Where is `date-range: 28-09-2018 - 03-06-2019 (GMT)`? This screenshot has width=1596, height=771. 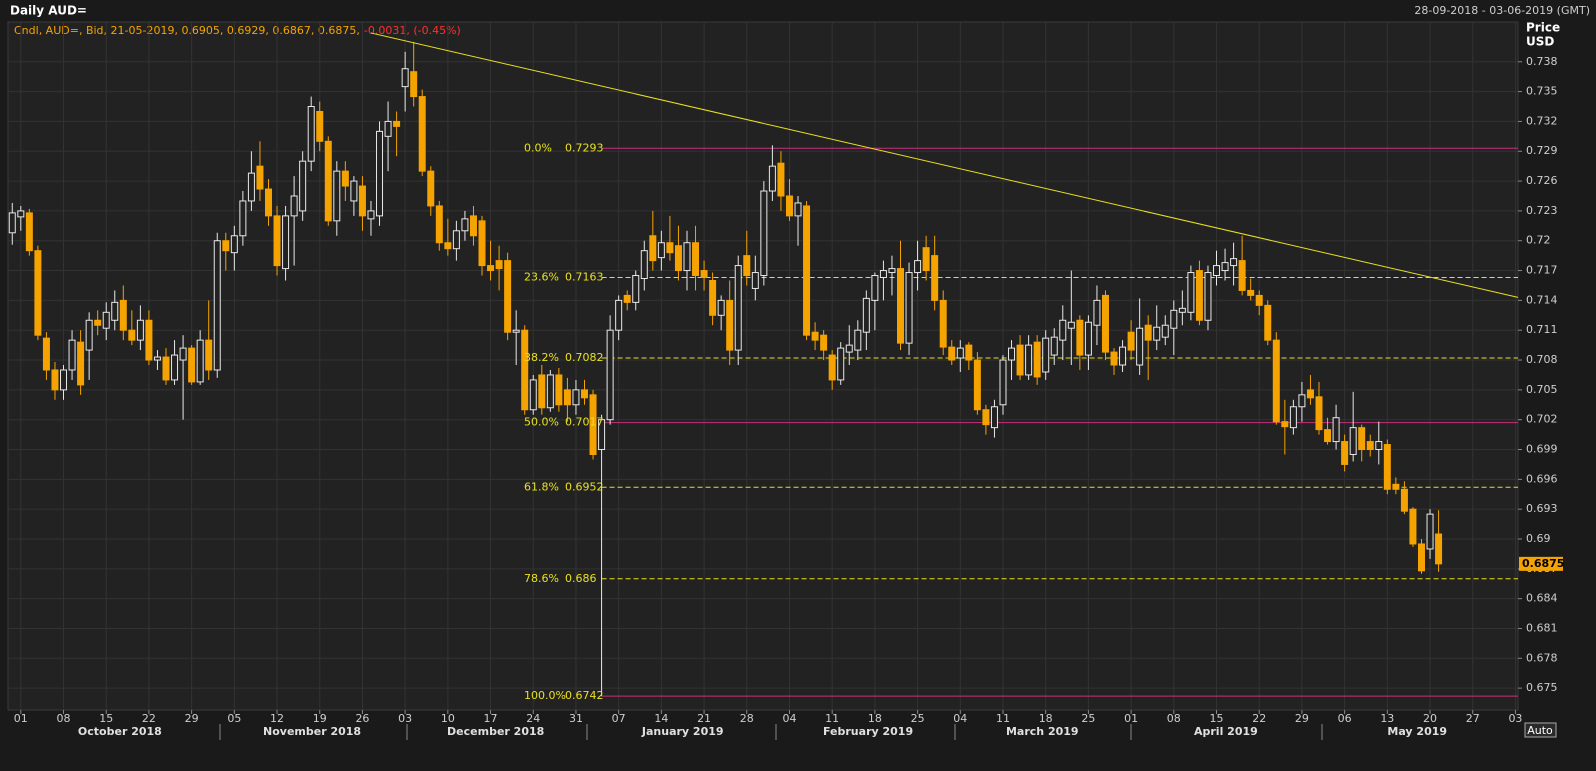
date-range: 28-09-2018 - 03-06-2019 (GMT) is located at coordinates (1502, 10).